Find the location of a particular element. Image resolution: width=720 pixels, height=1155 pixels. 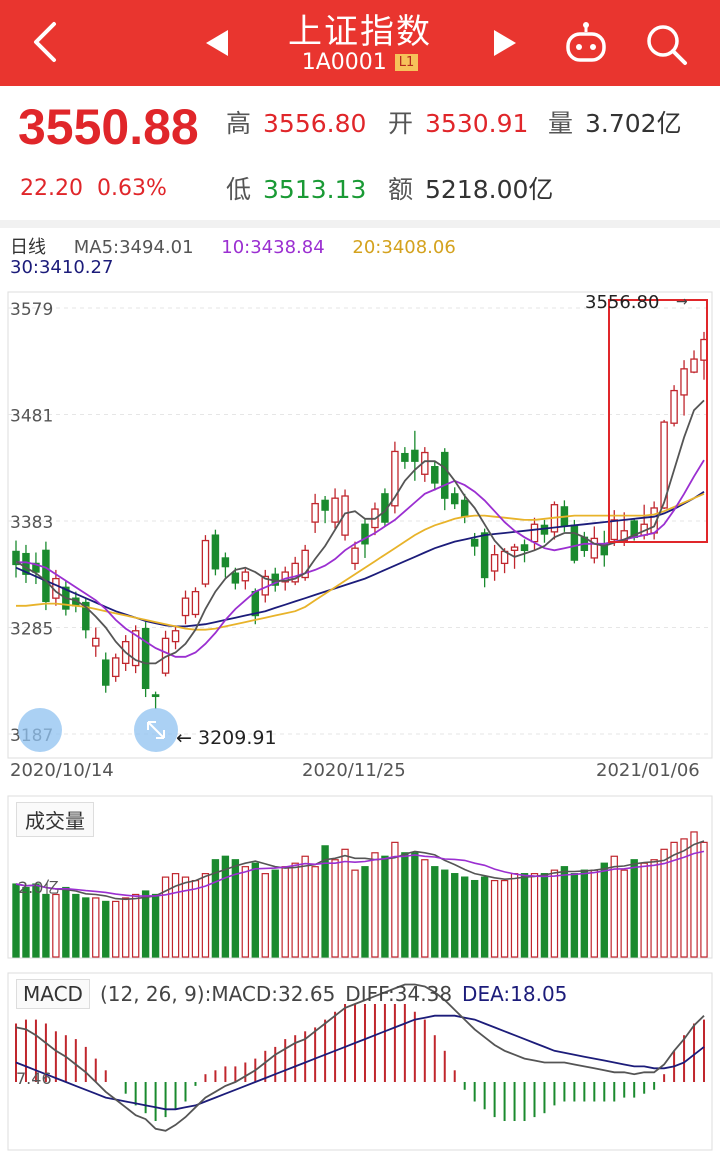

macd-histogram is located at coordinates (360, 1062).